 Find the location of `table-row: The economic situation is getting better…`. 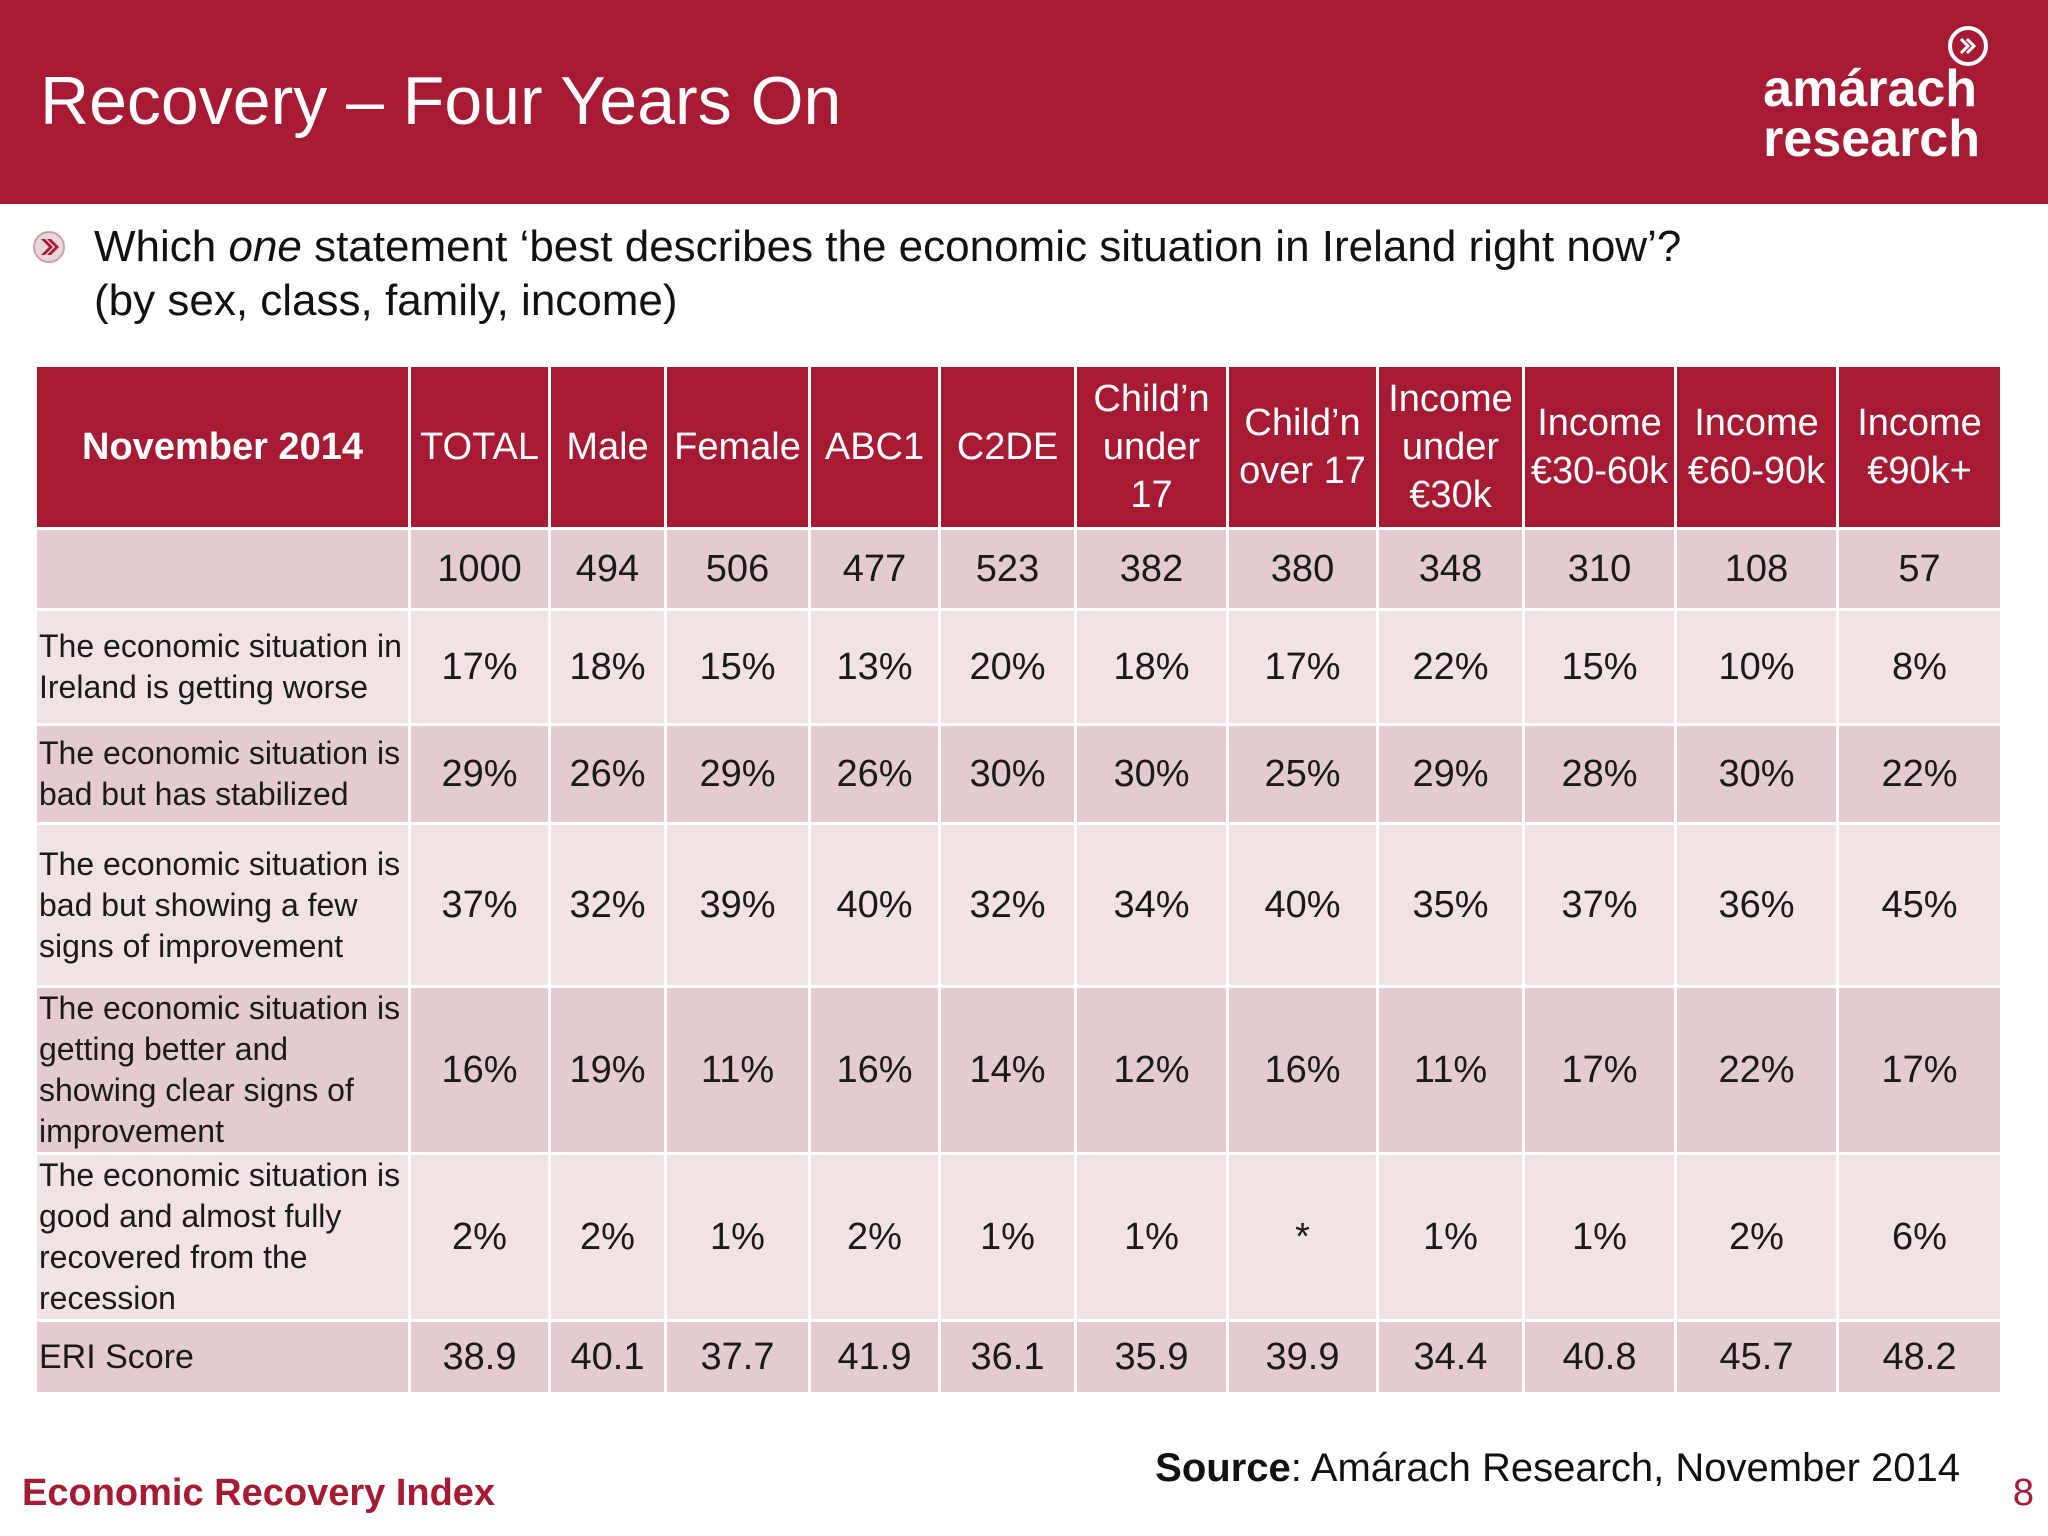

table-row: The economic situation is getting better… is located at coordinates (1018, 1070).